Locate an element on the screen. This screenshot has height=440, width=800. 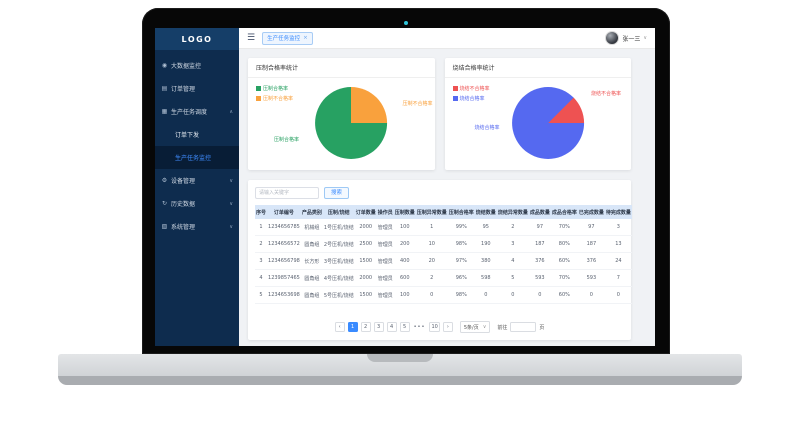
logo: LOGO is located at coordinates (197, 39).